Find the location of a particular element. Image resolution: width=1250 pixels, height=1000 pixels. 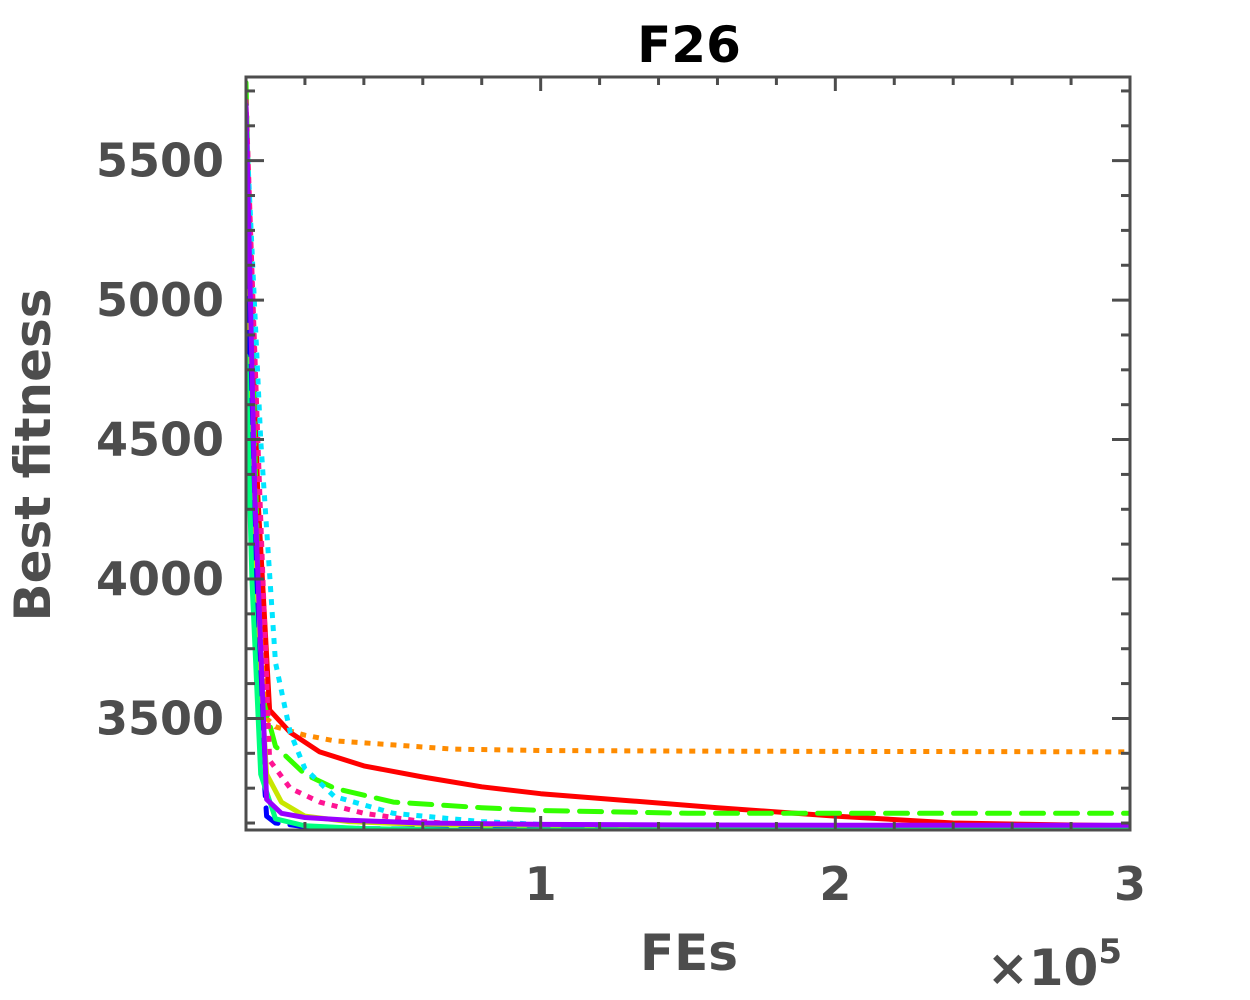

y-tick-label: 5500 is located at coordinates (160, 161).